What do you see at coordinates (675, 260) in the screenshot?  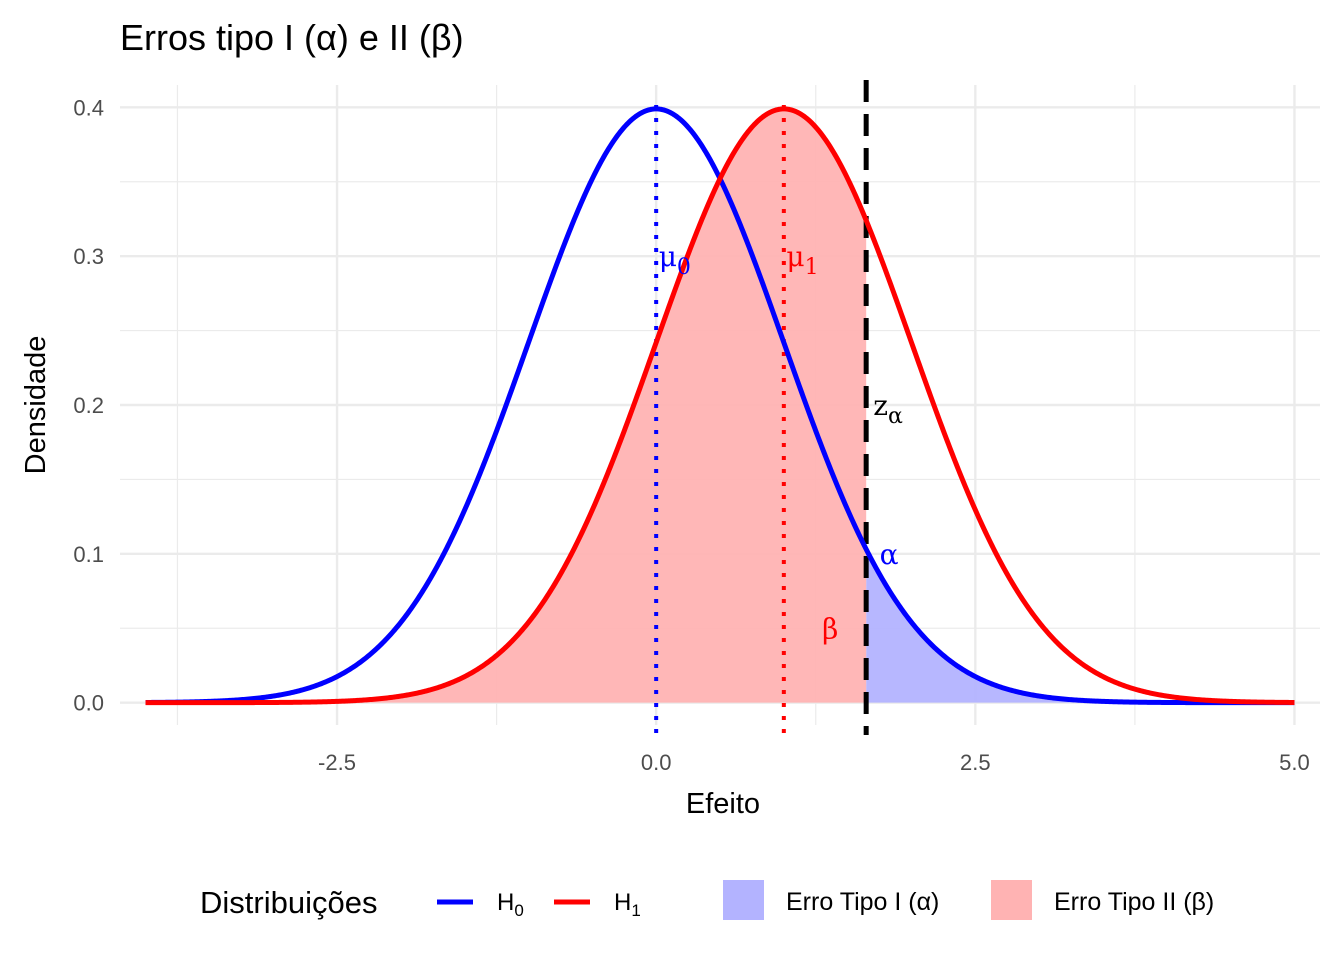 I see `annotation: μ0` at bounding box center [675, 260].